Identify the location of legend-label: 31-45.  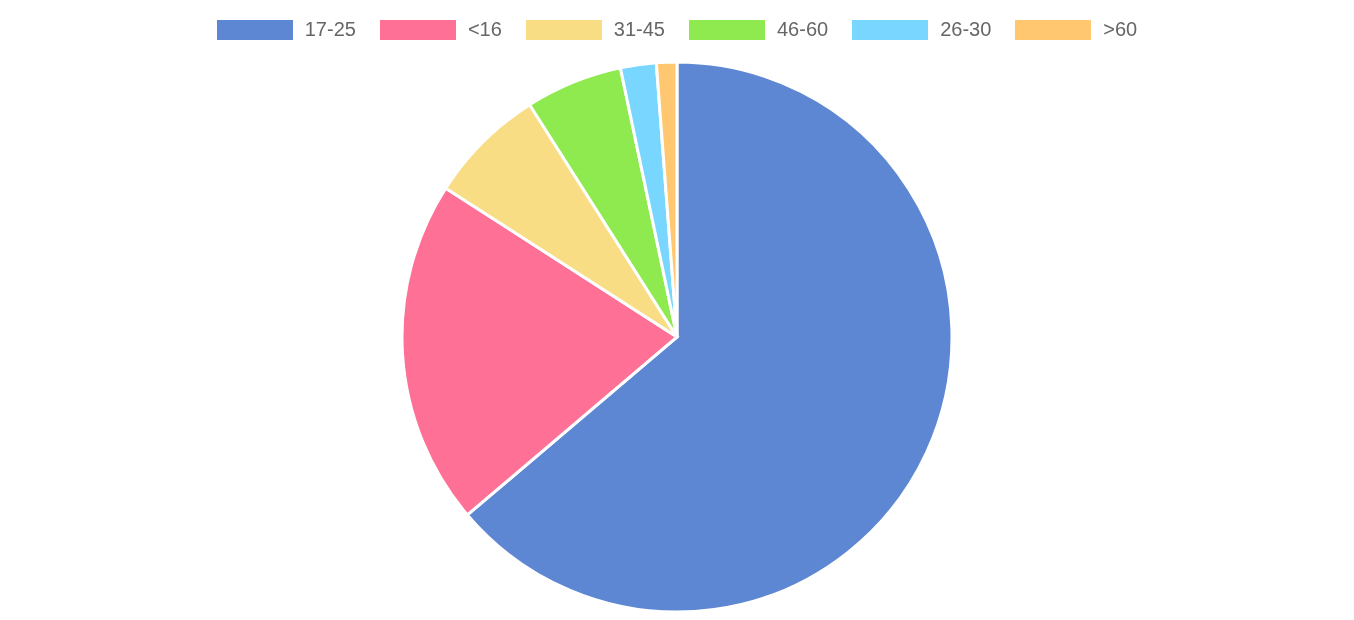
(639, 29).